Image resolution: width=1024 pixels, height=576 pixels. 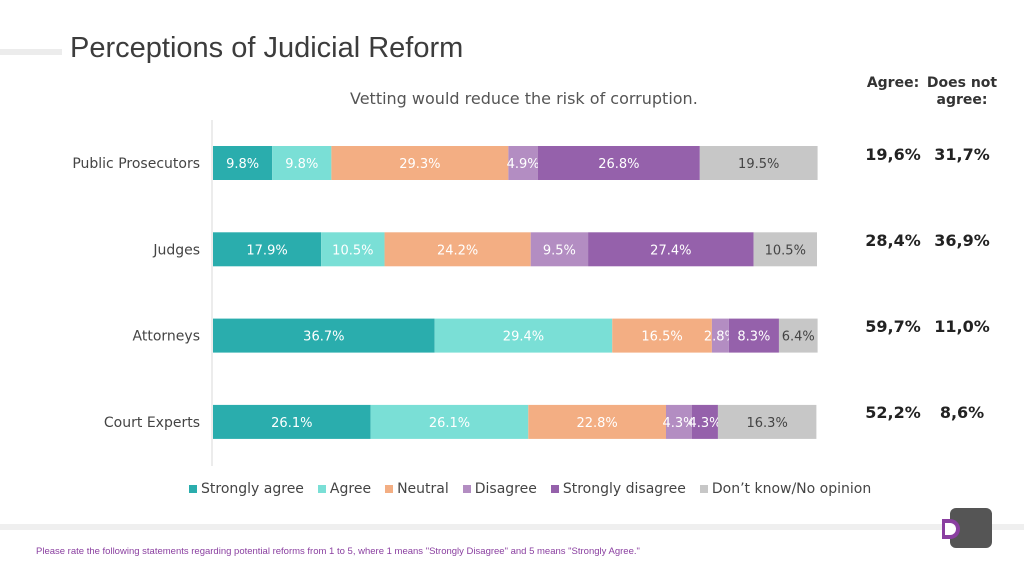 What do you see at coordinates (152, 423) in the screenshot?
I see `category-label: Court Experts` at bounding box center [152, 423].